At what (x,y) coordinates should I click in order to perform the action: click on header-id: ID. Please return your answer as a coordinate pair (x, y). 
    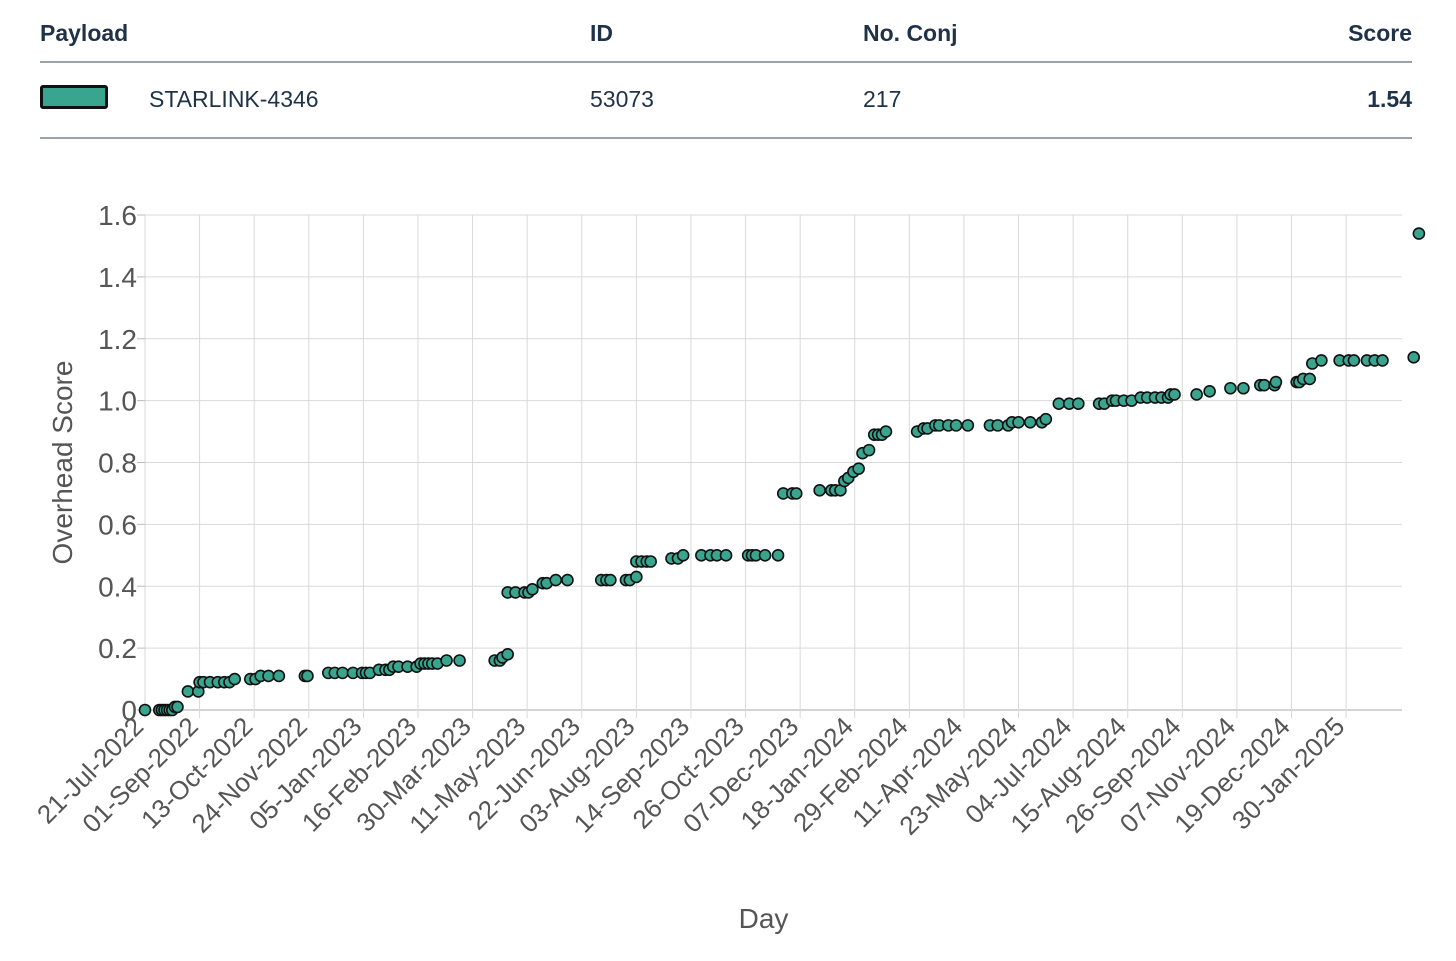
    Looking at the image, I should click on (601, 33).